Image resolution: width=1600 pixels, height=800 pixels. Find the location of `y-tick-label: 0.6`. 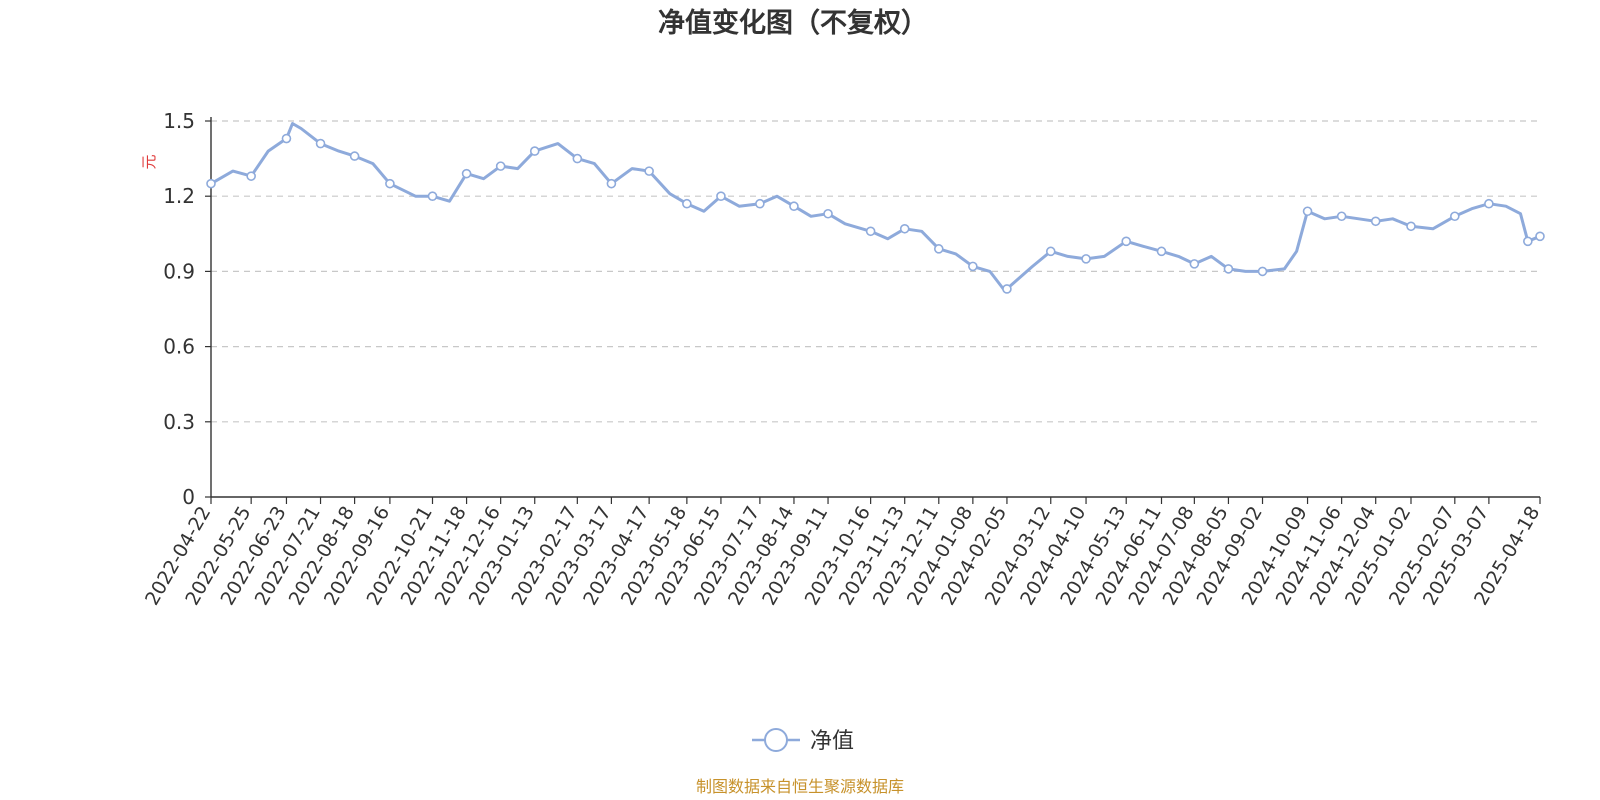

y-tick-label: 0.6 is located at coordinates (179, 347).